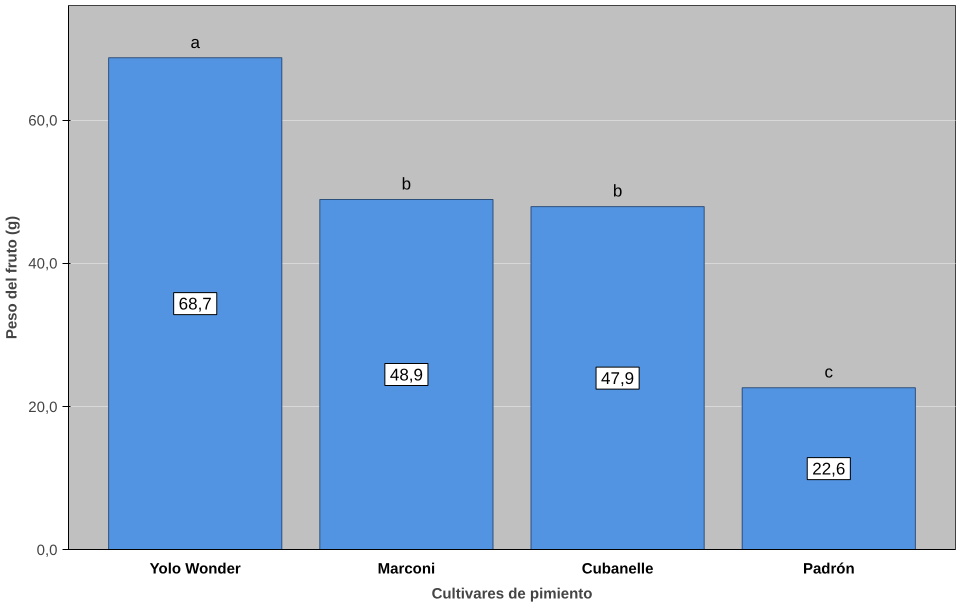  What do you see at coordinates (829, 372) in the screenshot?
I see `annotation: c` at bounding box center [829, 372].